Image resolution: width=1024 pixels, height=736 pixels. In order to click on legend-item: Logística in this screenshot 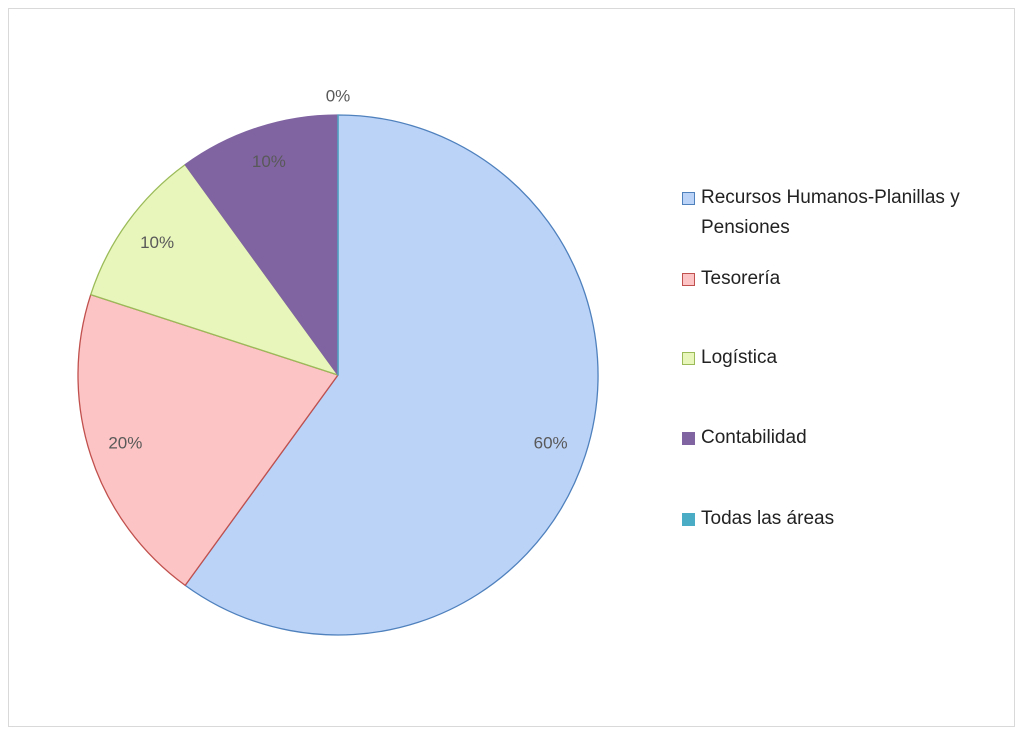, I will do `click(841, 358)`.